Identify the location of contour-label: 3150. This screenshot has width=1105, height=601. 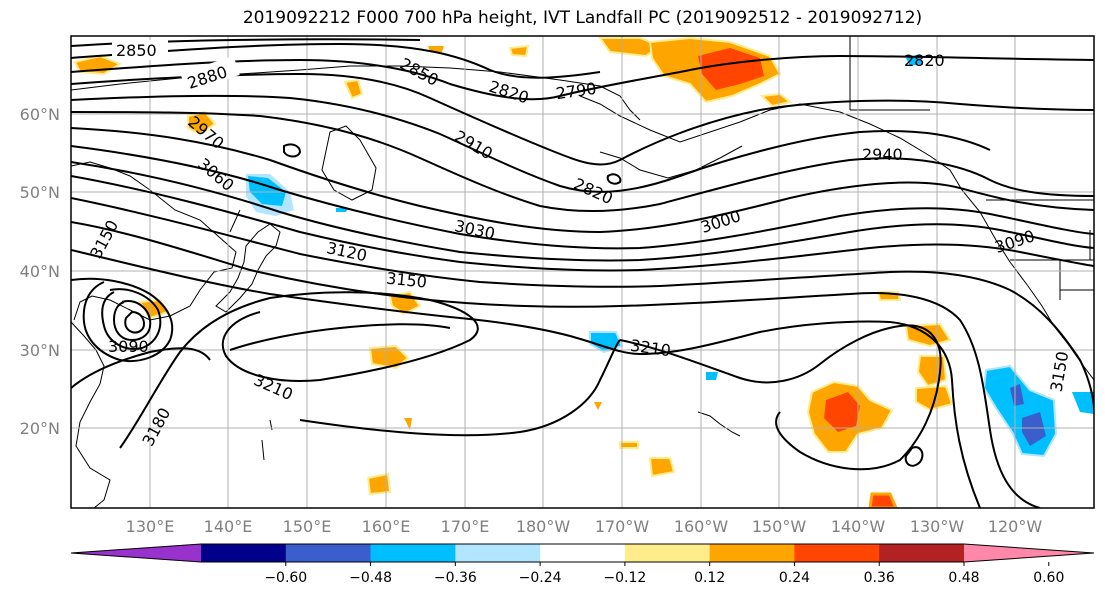
(406, 280).